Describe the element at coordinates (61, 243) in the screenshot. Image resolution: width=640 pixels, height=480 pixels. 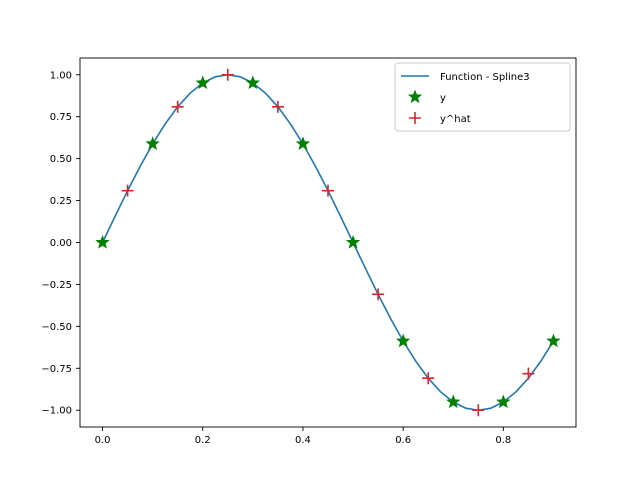
I see `y-tick-label-4: 0.00` at that location.